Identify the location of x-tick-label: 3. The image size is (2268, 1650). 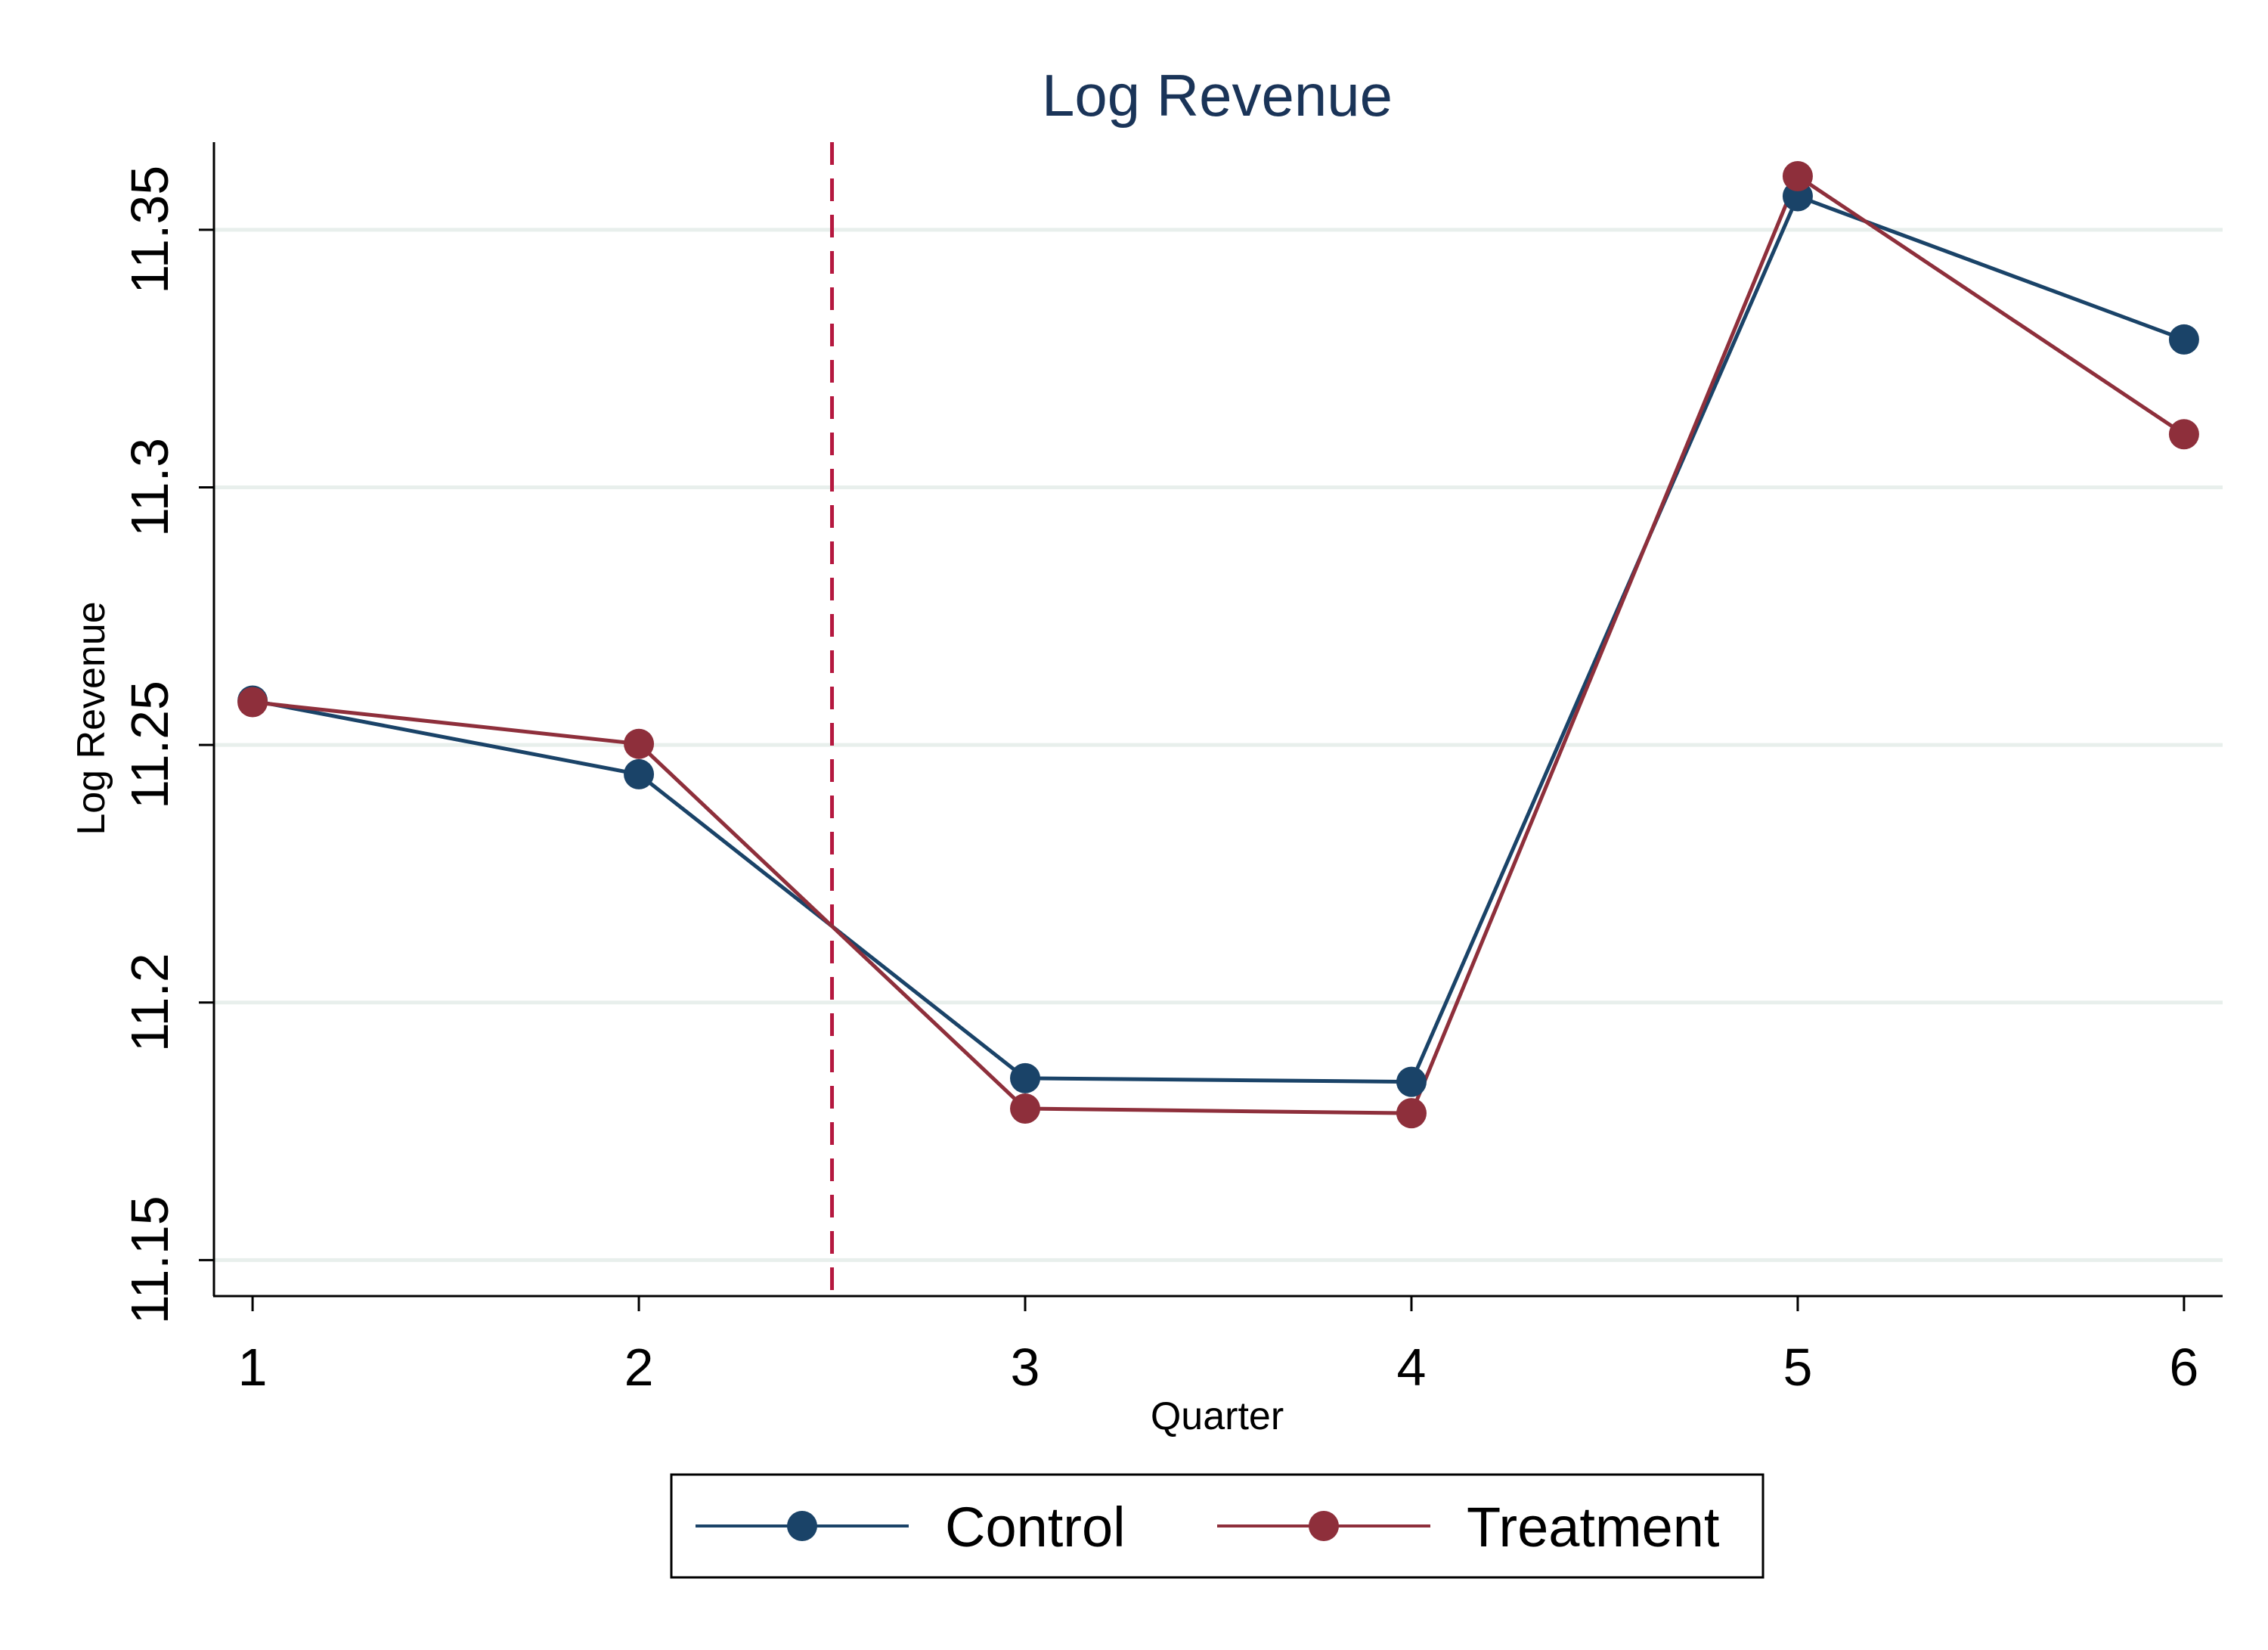
(1025, 1367).